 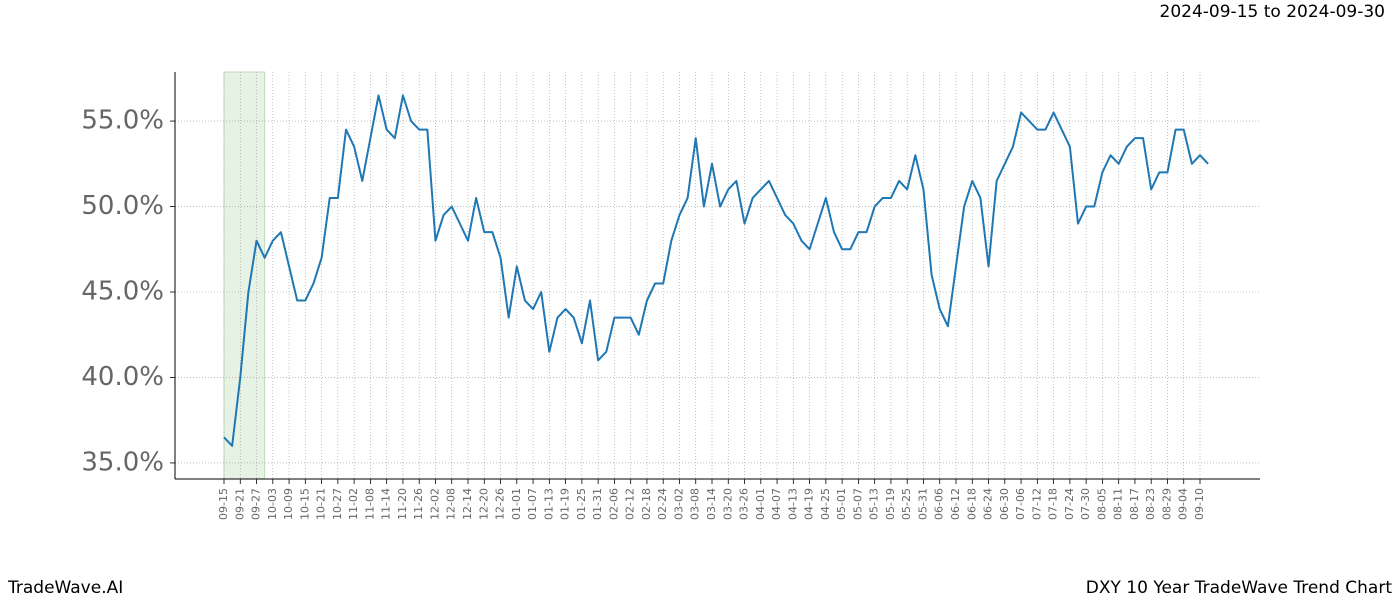 I want to click on highlight-band, so click(x=244, y=275).